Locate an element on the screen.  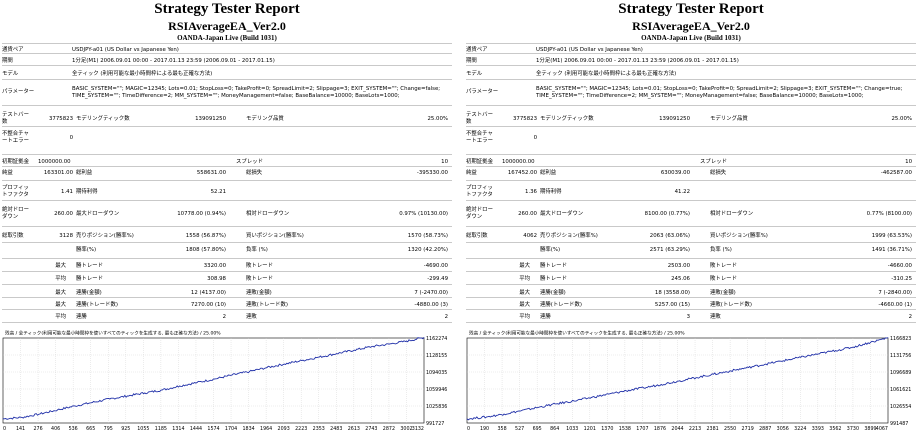
x-tick-label: 536 is located at coordinates (73, 429).